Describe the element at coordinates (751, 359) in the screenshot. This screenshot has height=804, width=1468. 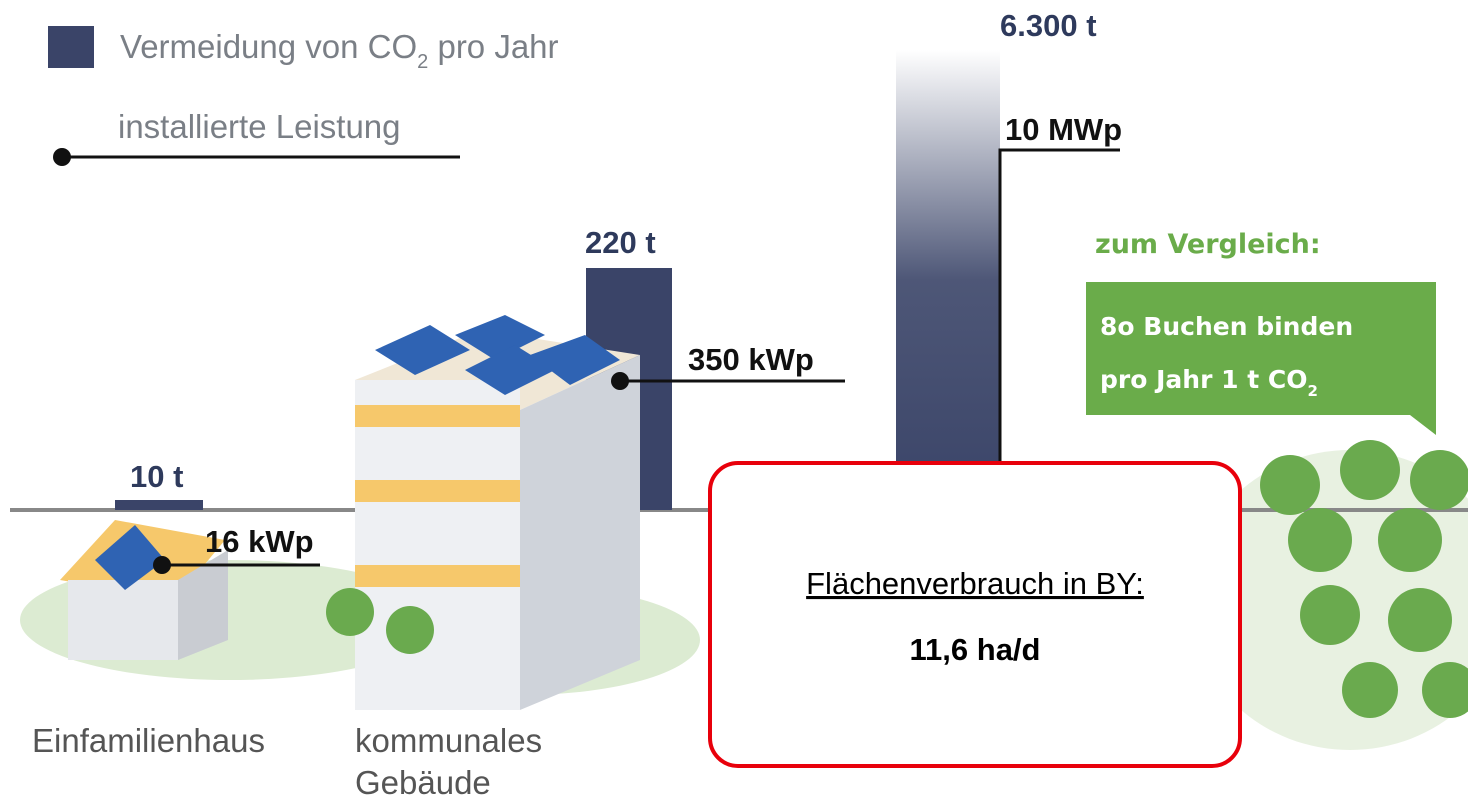
I see `power-label: 350 kWp` at that location.